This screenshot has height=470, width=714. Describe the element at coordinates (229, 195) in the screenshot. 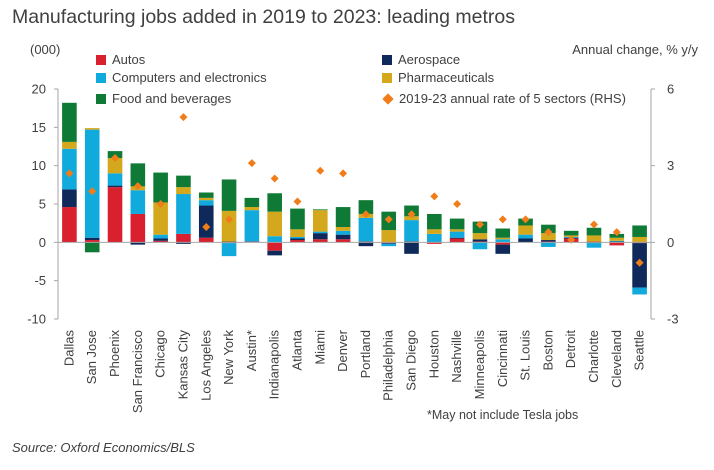

I see `bar-segment-food-and-beverages-new-york` at that location.